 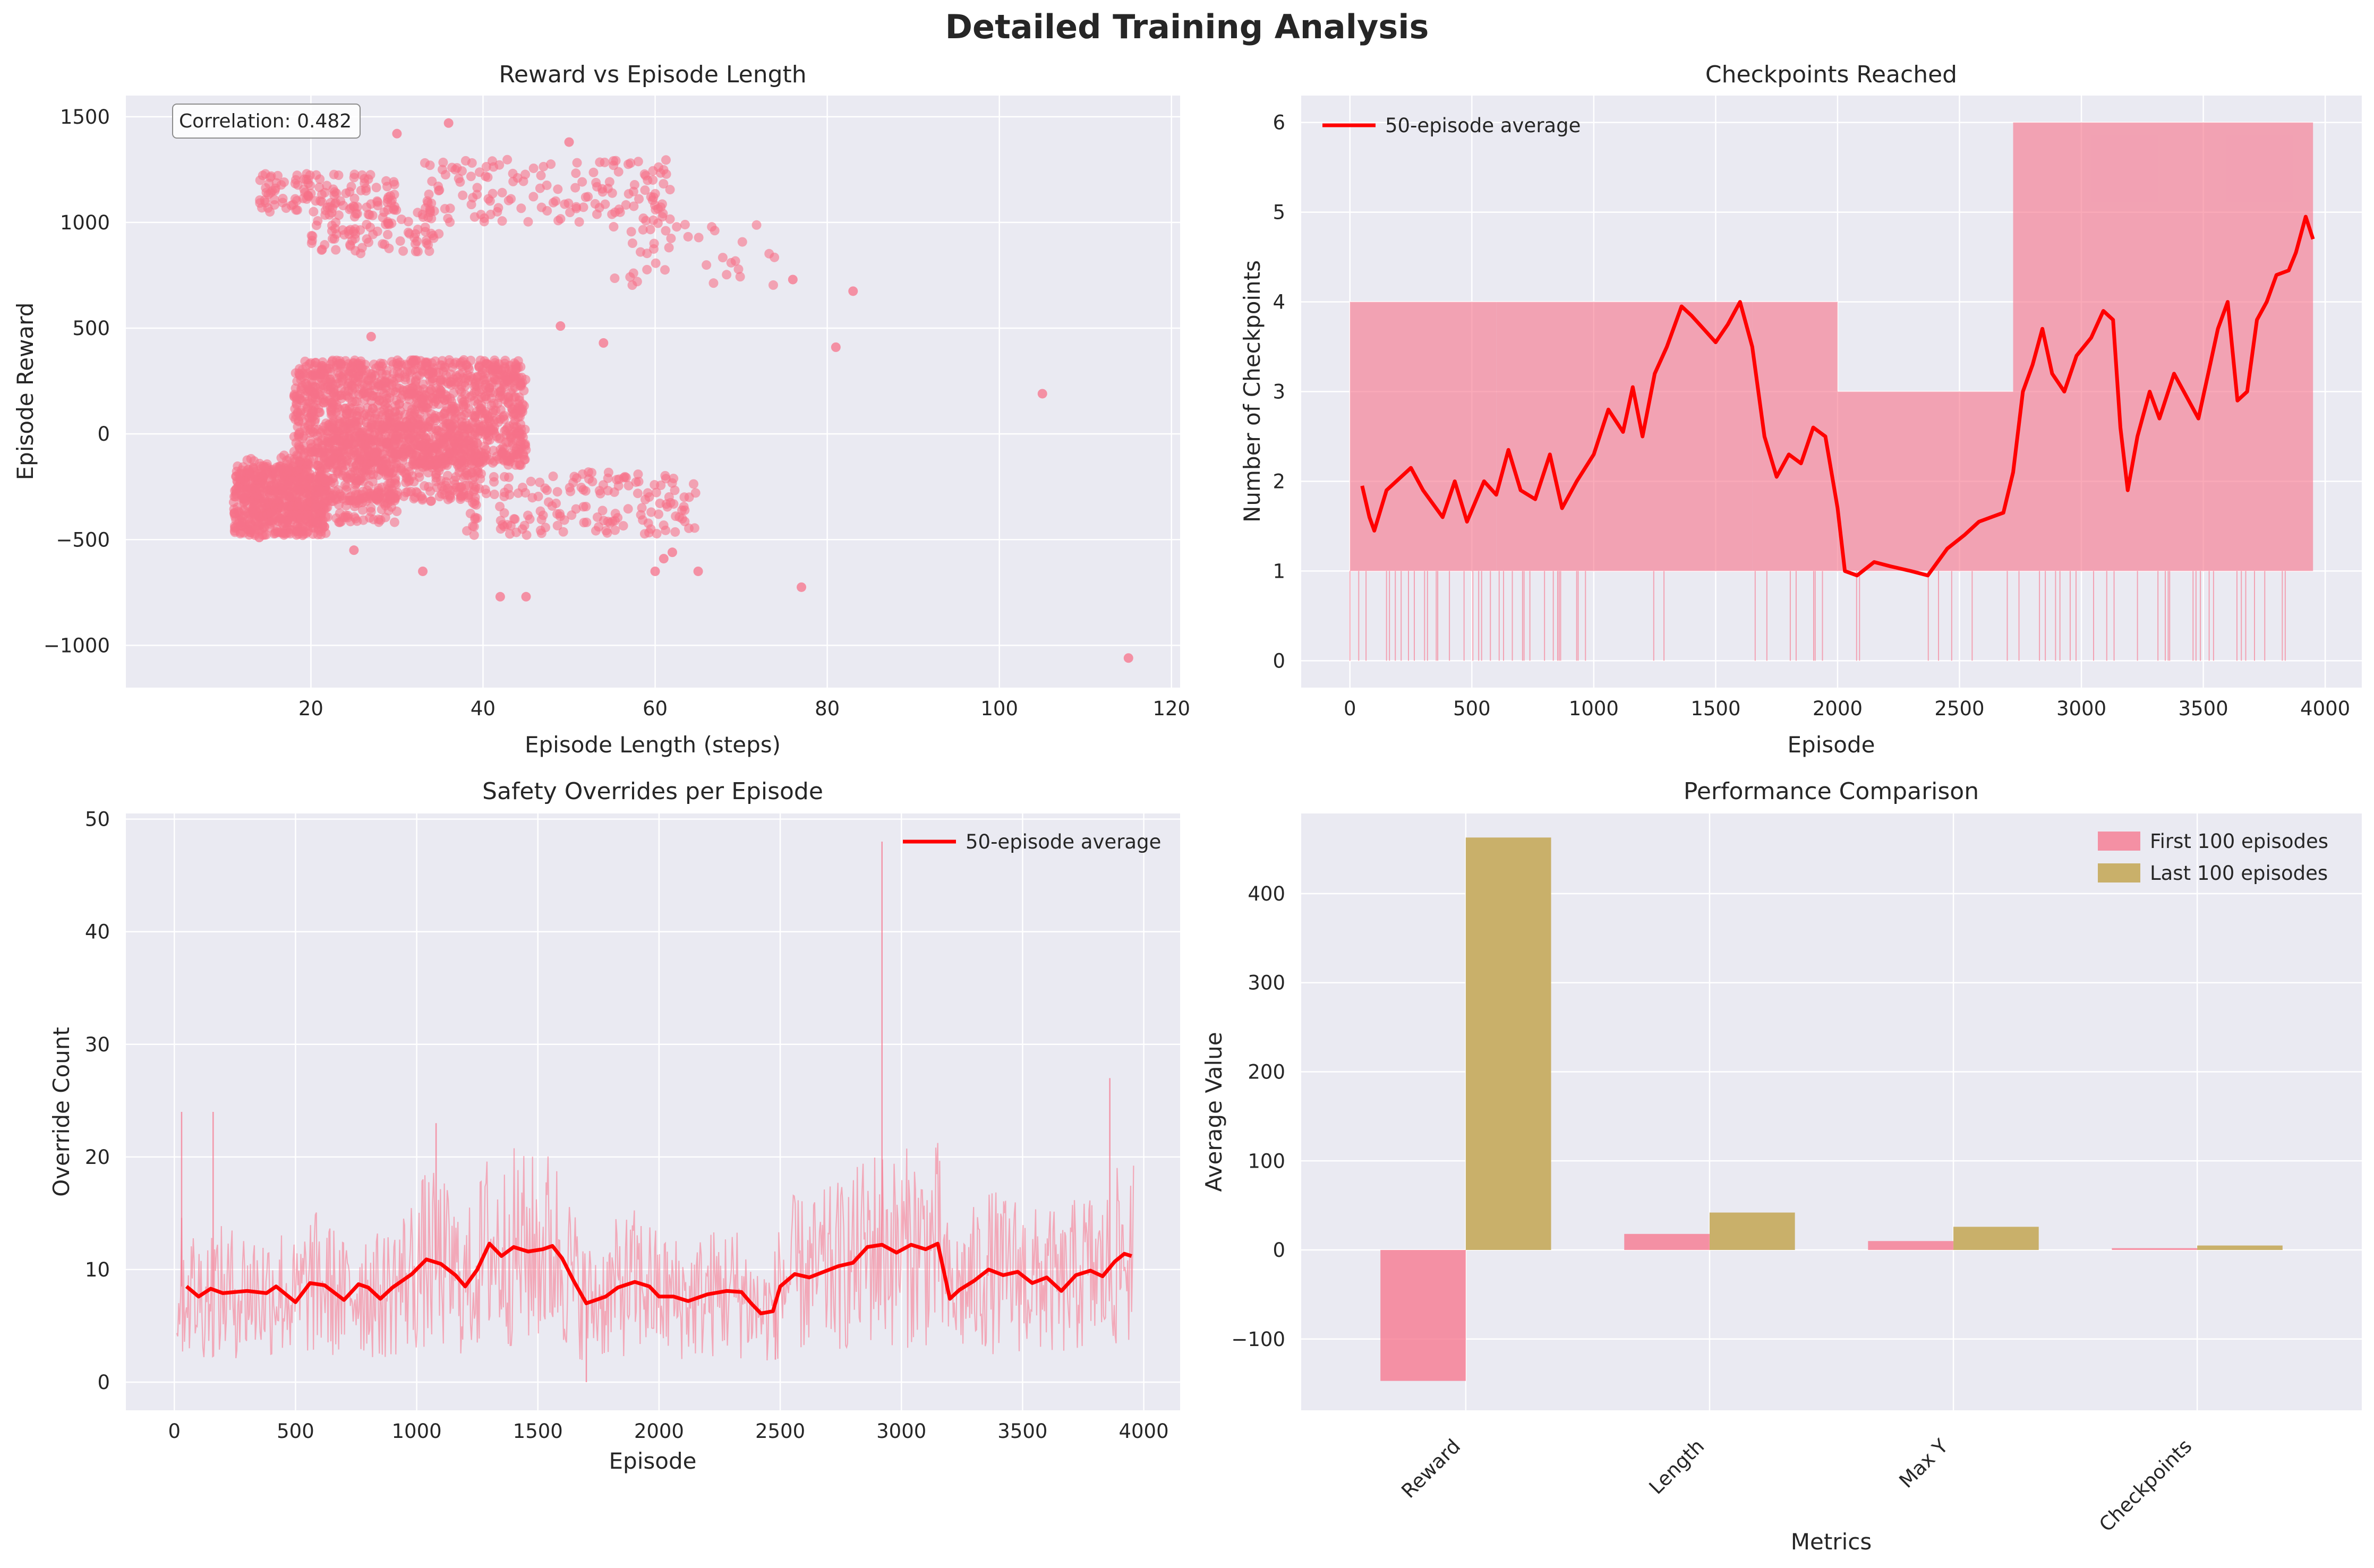 What do you see at coordinates (97, 1101) in the screenshot?
I see `y-ticks: 0 10 20 30 40 50` at bounding box center [97, 1101].